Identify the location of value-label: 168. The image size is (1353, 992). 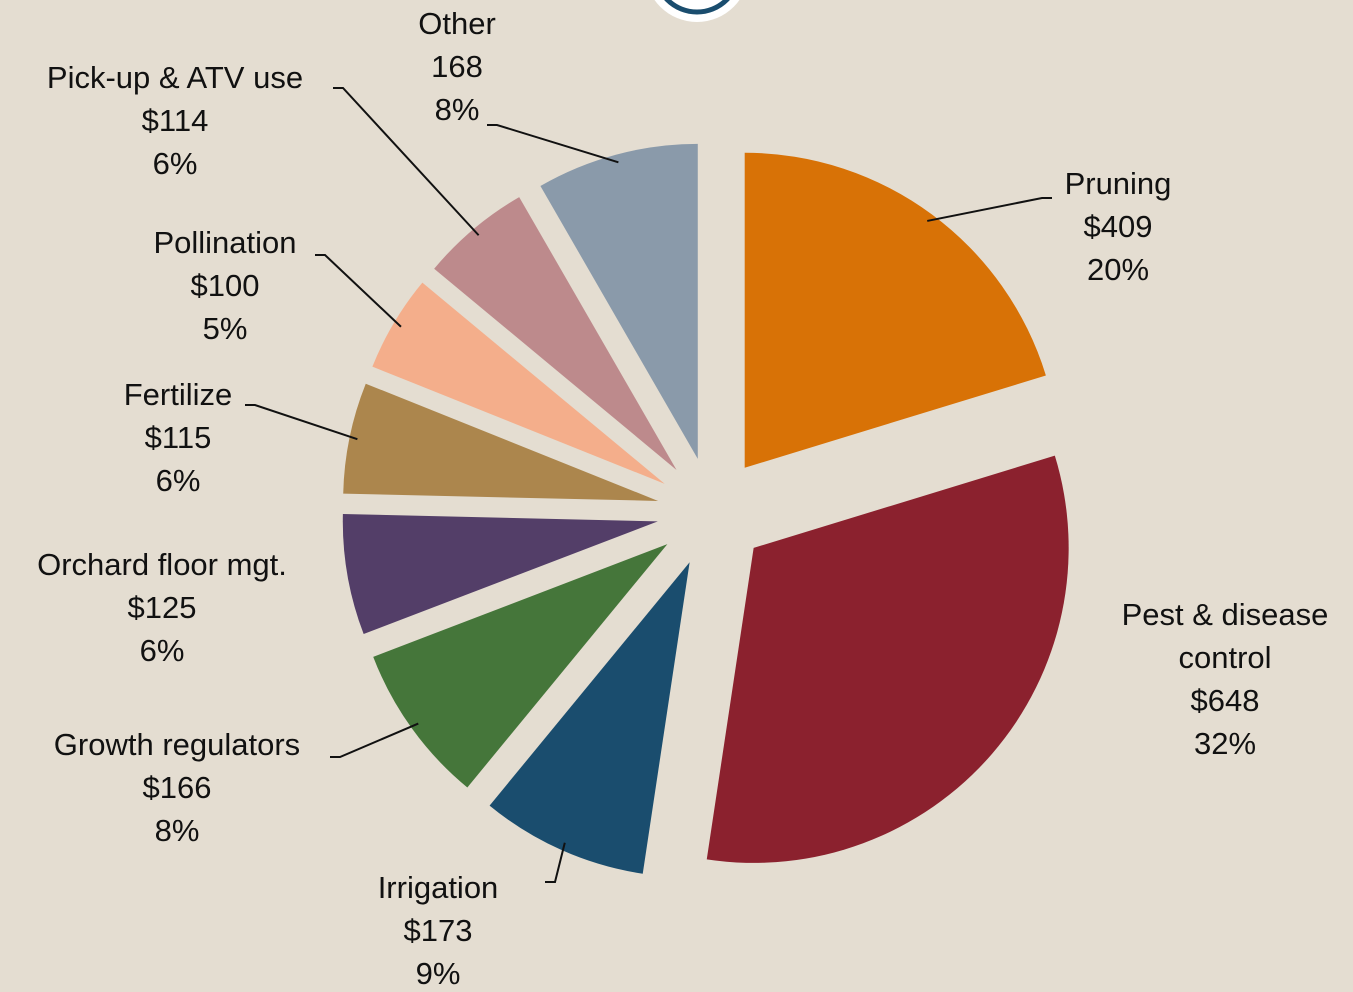
(457, 66).